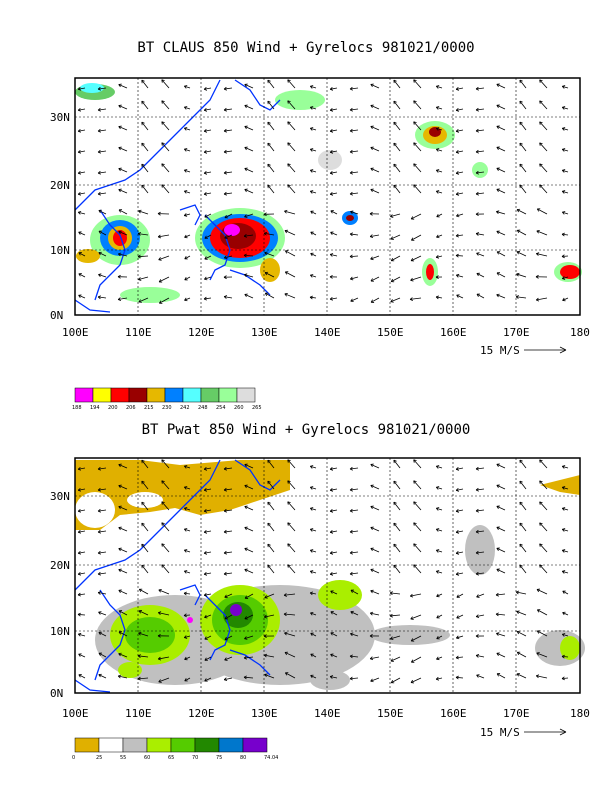 This screenshot has width=612, height=792. What do you see at coordinates (138, 332) in the screenshot?
I see `claus-xlabel-110e: 110E` at bounding box center [138, 332].